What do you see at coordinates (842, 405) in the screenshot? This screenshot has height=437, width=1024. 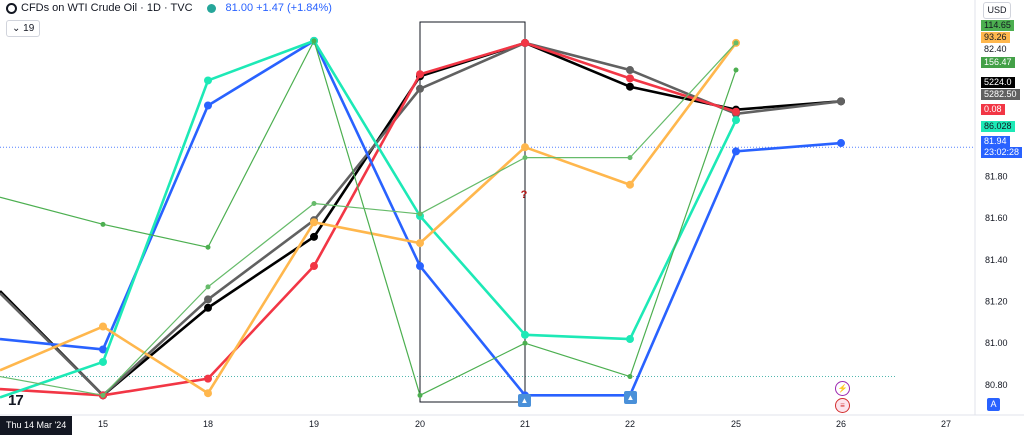 I see `us-flag-event-icon: ≡` at bounding box center [842, 405].